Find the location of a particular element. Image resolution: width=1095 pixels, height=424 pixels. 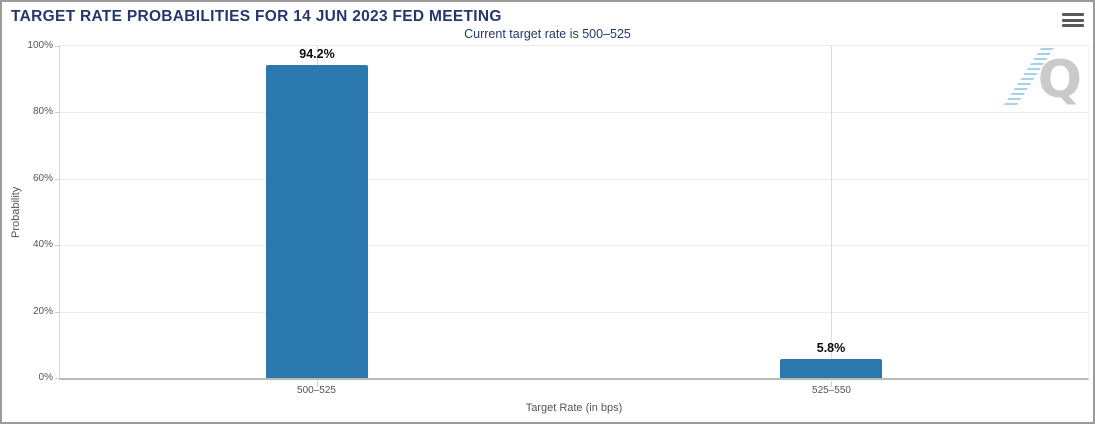

x-tick-label: 500–525 is located at coordinates (316, 390).